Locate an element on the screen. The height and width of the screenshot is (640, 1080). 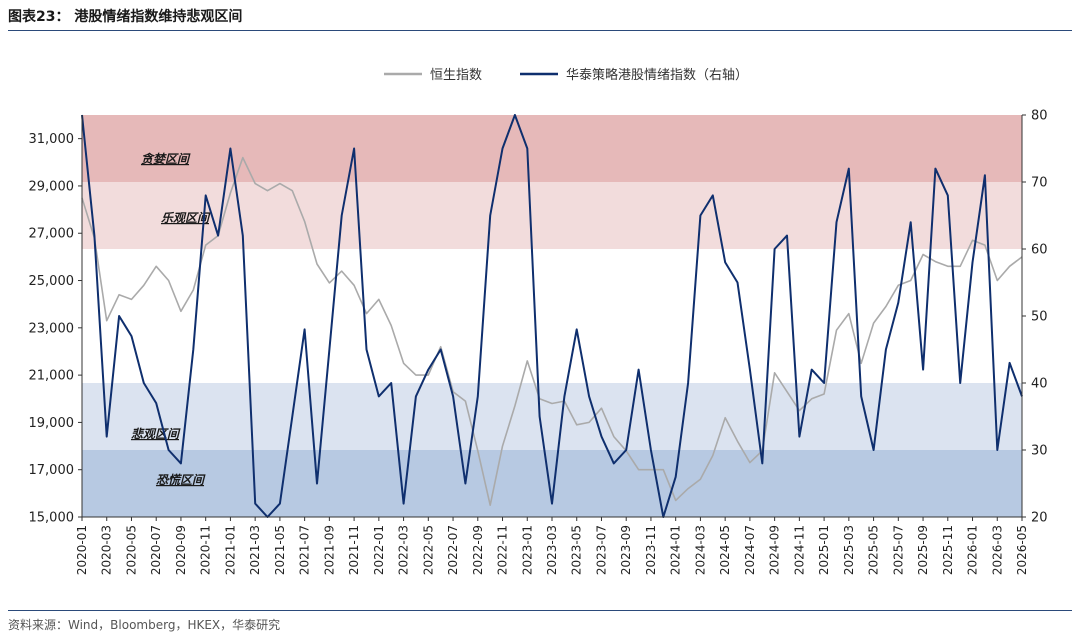
x-tick-label: 2025-07 is located at coordinates (898, 550).